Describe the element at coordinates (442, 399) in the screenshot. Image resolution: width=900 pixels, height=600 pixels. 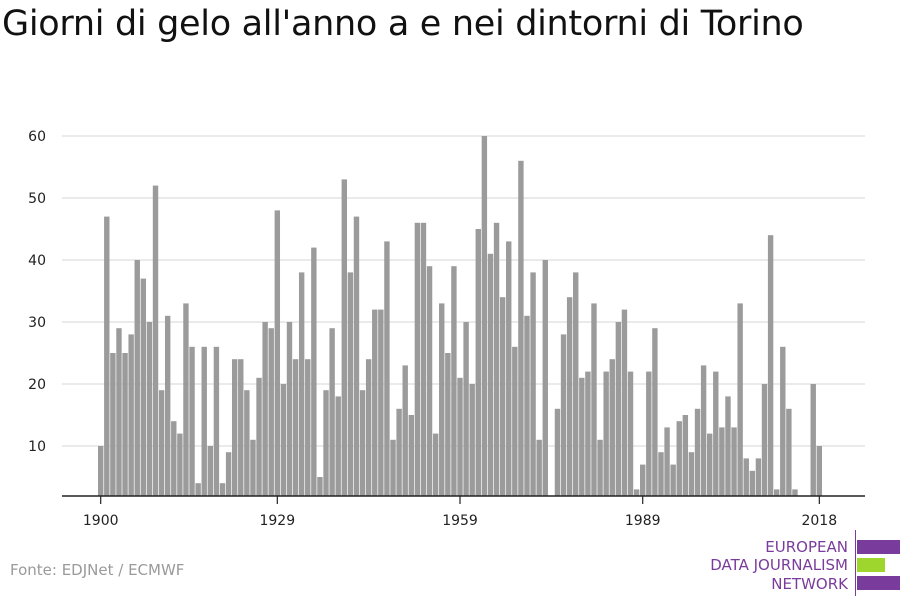
I see `bar-1956` at that location.